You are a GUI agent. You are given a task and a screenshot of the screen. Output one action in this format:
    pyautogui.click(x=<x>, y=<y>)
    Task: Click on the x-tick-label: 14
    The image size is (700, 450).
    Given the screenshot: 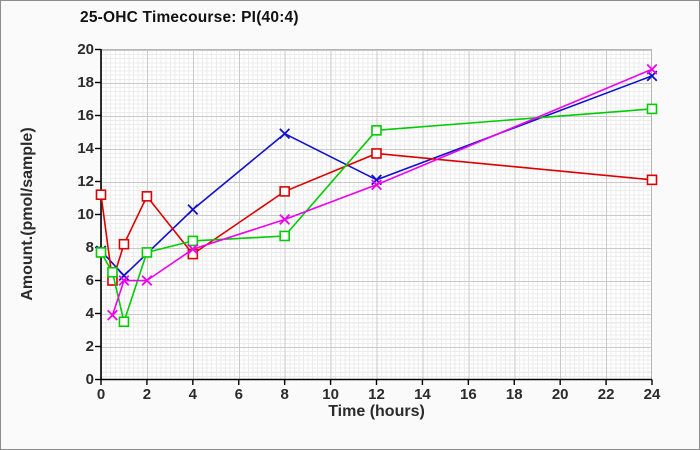 What is the action you would take?
    pyautogui.click(x=422, y=394)
    